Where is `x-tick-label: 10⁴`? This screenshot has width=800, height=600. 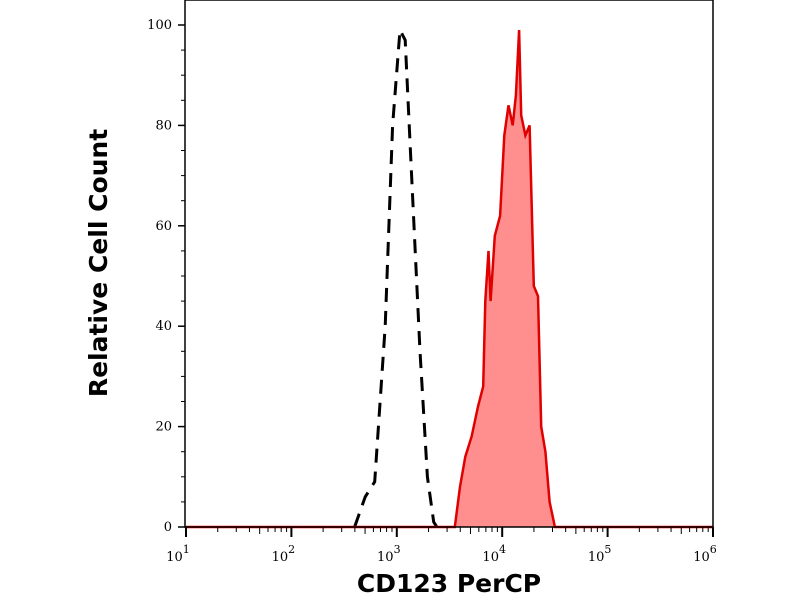 x-tick-label: 10⁴ is located at coordinates (494, 554).